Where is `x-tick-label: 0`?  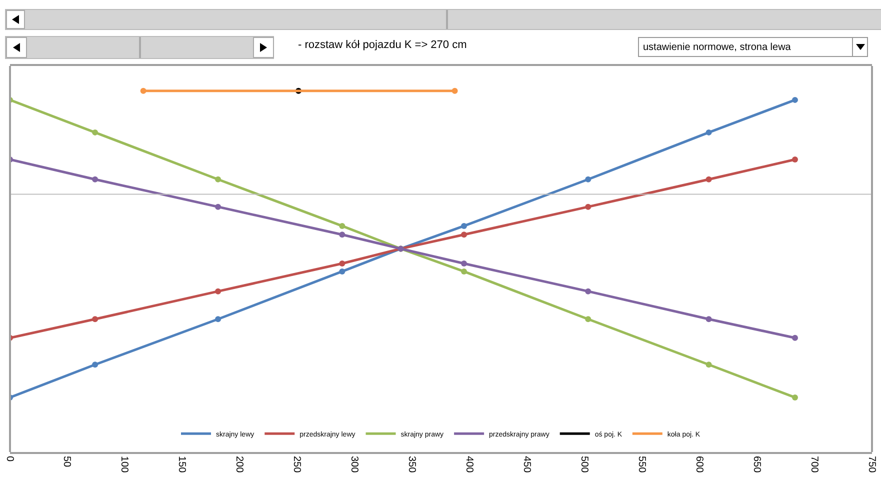 x-tick-label: 0 is located at coordinates (9, 459).